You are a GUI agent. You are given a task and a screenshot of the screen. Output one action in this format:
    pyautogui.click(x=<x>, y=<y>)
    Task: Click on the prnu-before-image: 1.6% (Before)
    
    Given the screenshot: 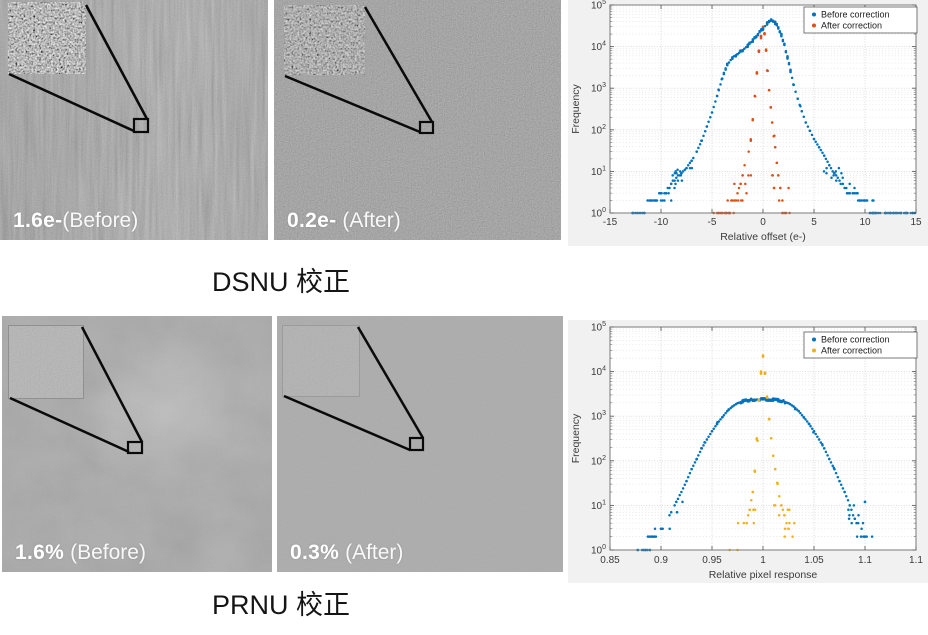 What is the action you would take?
    pyautogui.click(x=137, y=444)
    